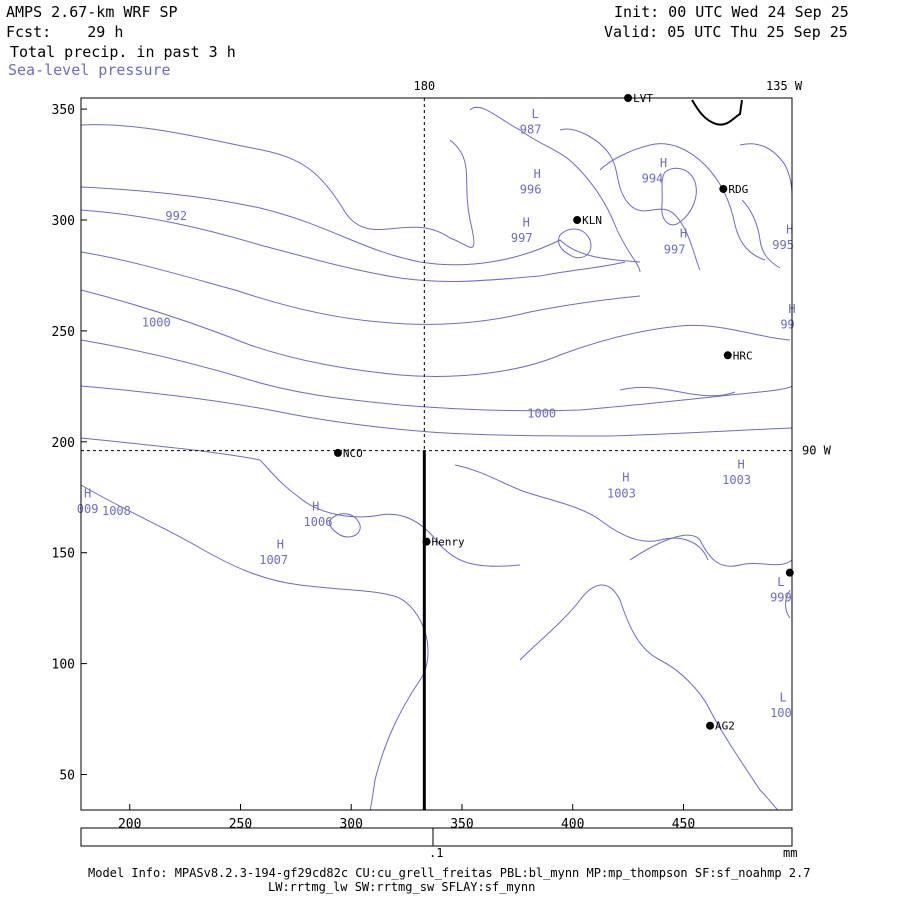 The width and height of the screenshot is (900, 900). I want to click on pressure-value-label: 995, so click(783, 245).